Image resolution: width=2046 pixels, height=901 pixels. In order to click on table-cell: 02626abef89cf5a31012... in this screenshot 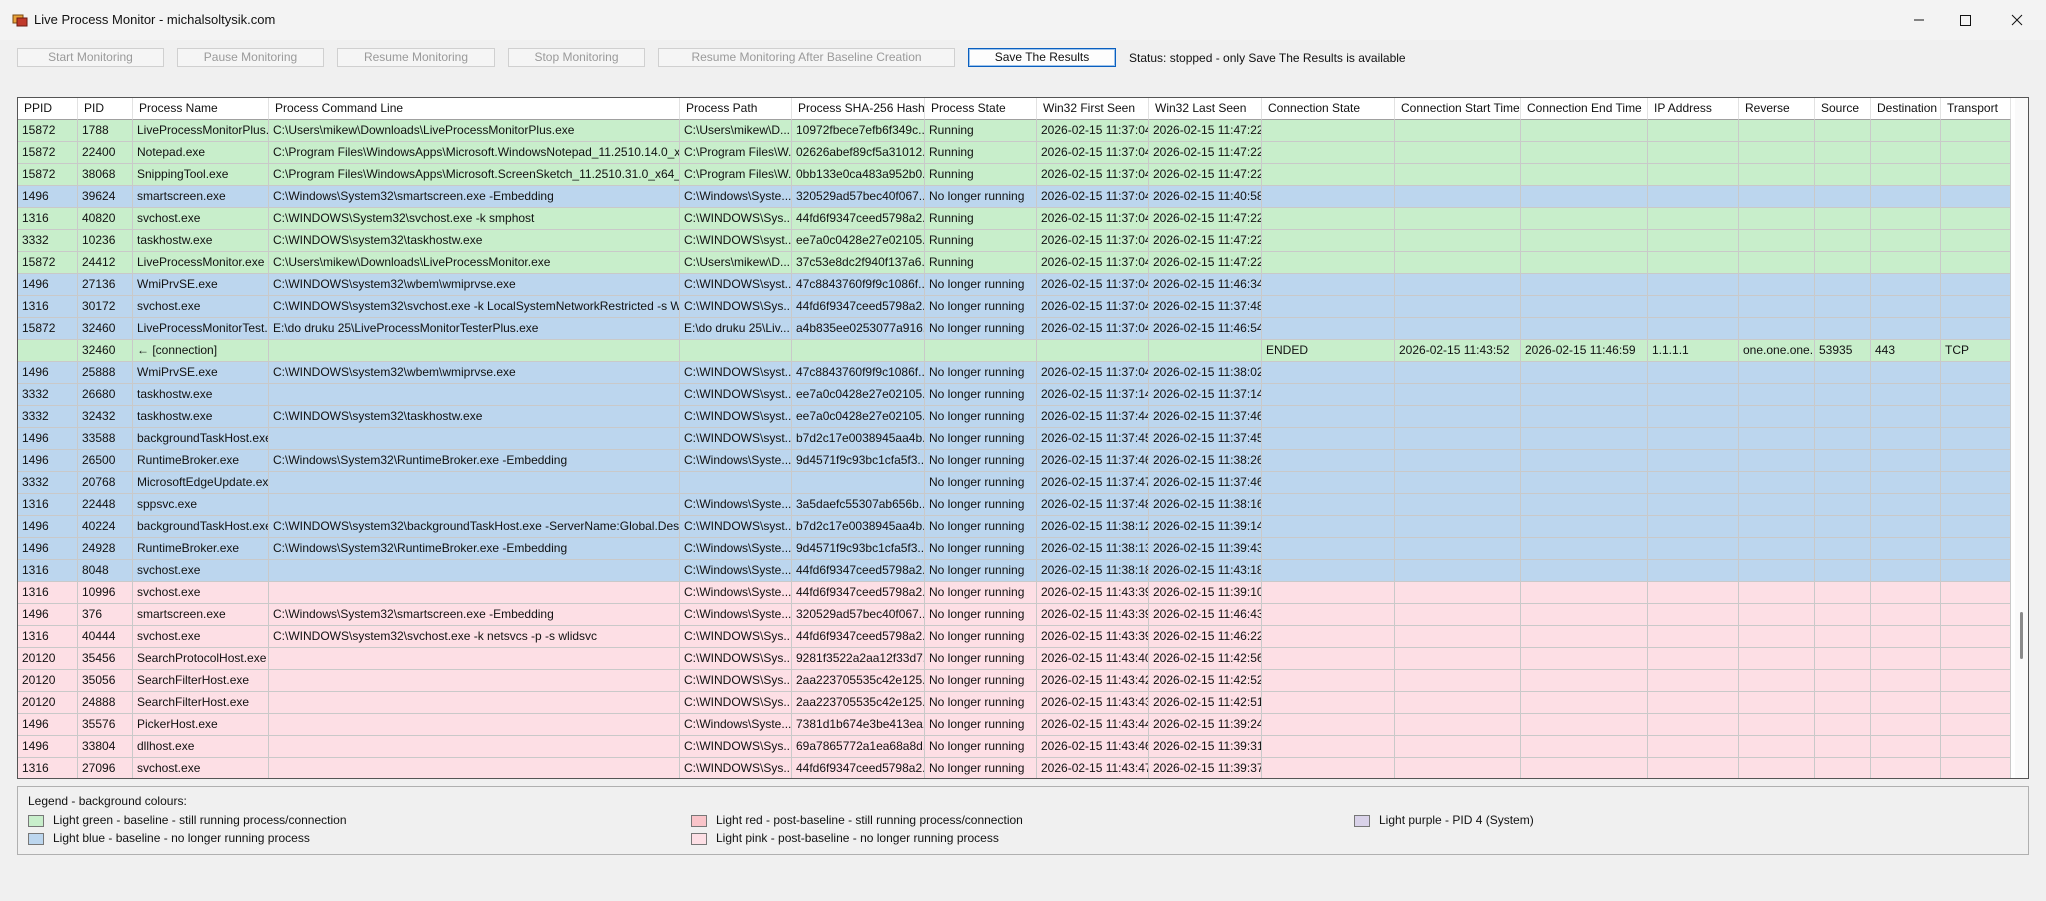, I will do `click(858, 153)`.